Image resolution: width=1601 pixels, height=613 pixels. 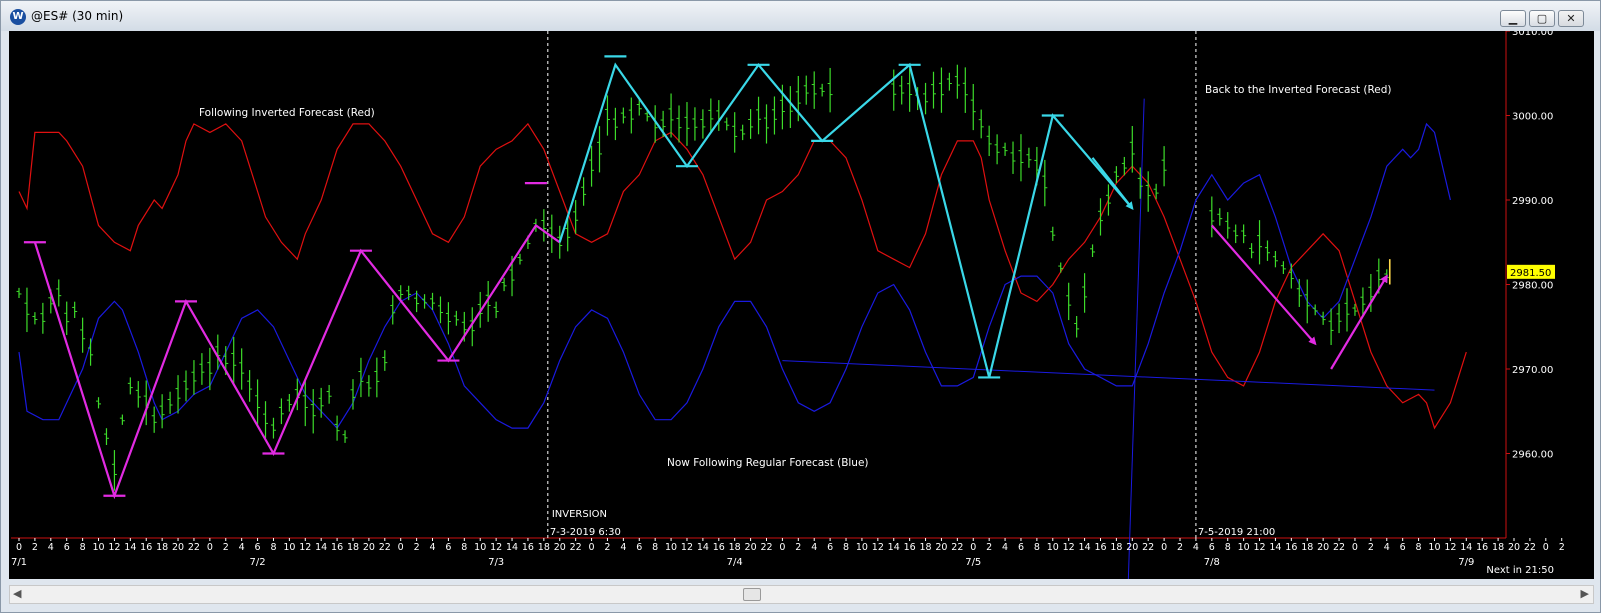 I want to click on magenta-swing-path, so click(x=297, y=361).